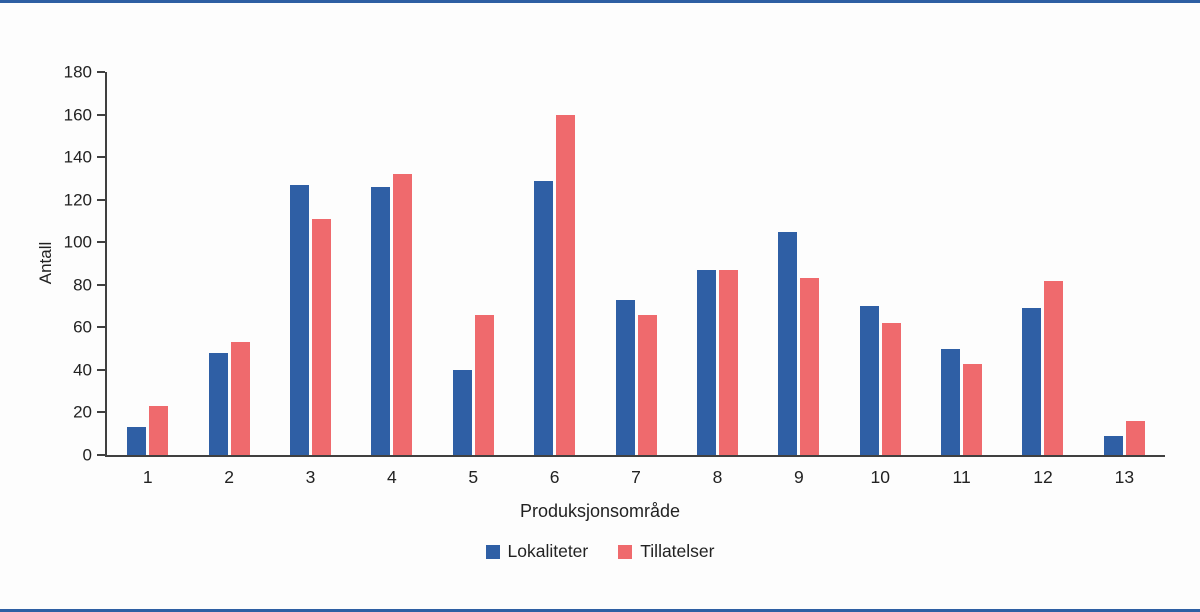 The image size is (1200, 612). What do you see at coordinates (82, 370) in the screenshot?
I see `y-tick-label: 40` at bounding box center [82, 370].